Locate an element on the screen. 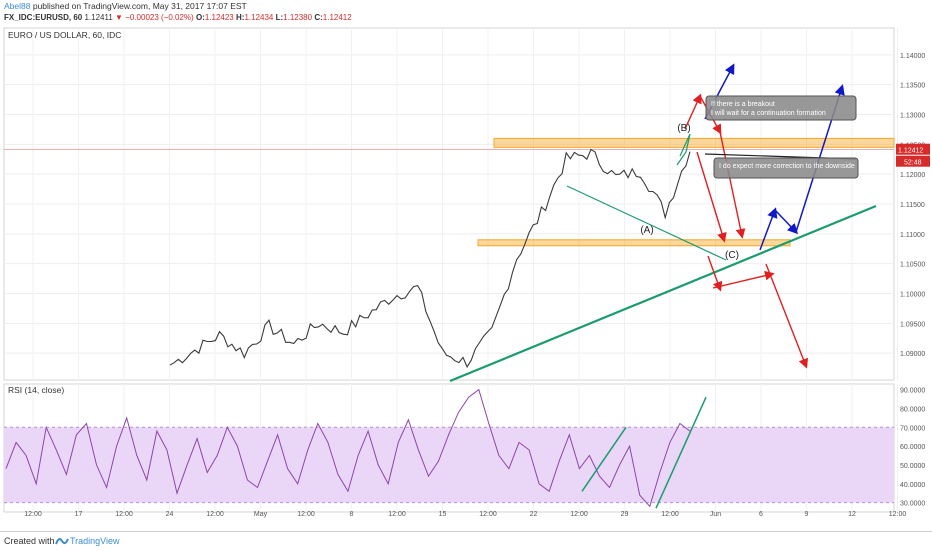 This screenshot has height=551, width=932. falling-trendline is located at coordinates (646, 223).